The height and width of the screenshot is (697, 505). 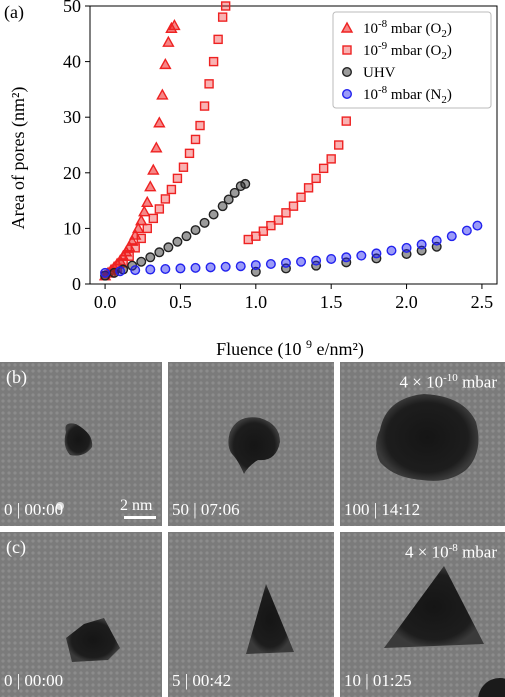 I want to click on frame-label: 50 | 07:06, so click(x=206, y=509).